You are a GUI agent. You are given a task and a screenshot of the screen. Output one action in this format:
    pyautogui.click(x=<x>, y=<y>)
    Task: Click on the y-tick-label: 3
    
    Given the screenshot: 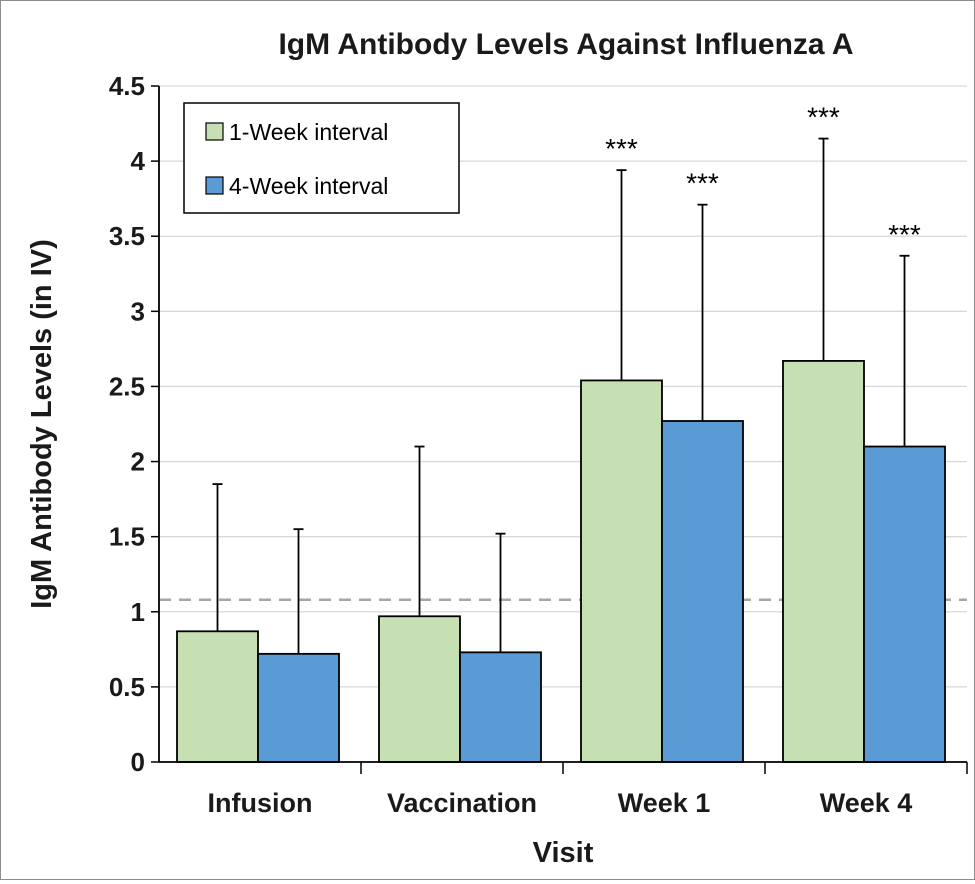 What is the action you would take?
    pyautogui.click(x=138, y=311)
    